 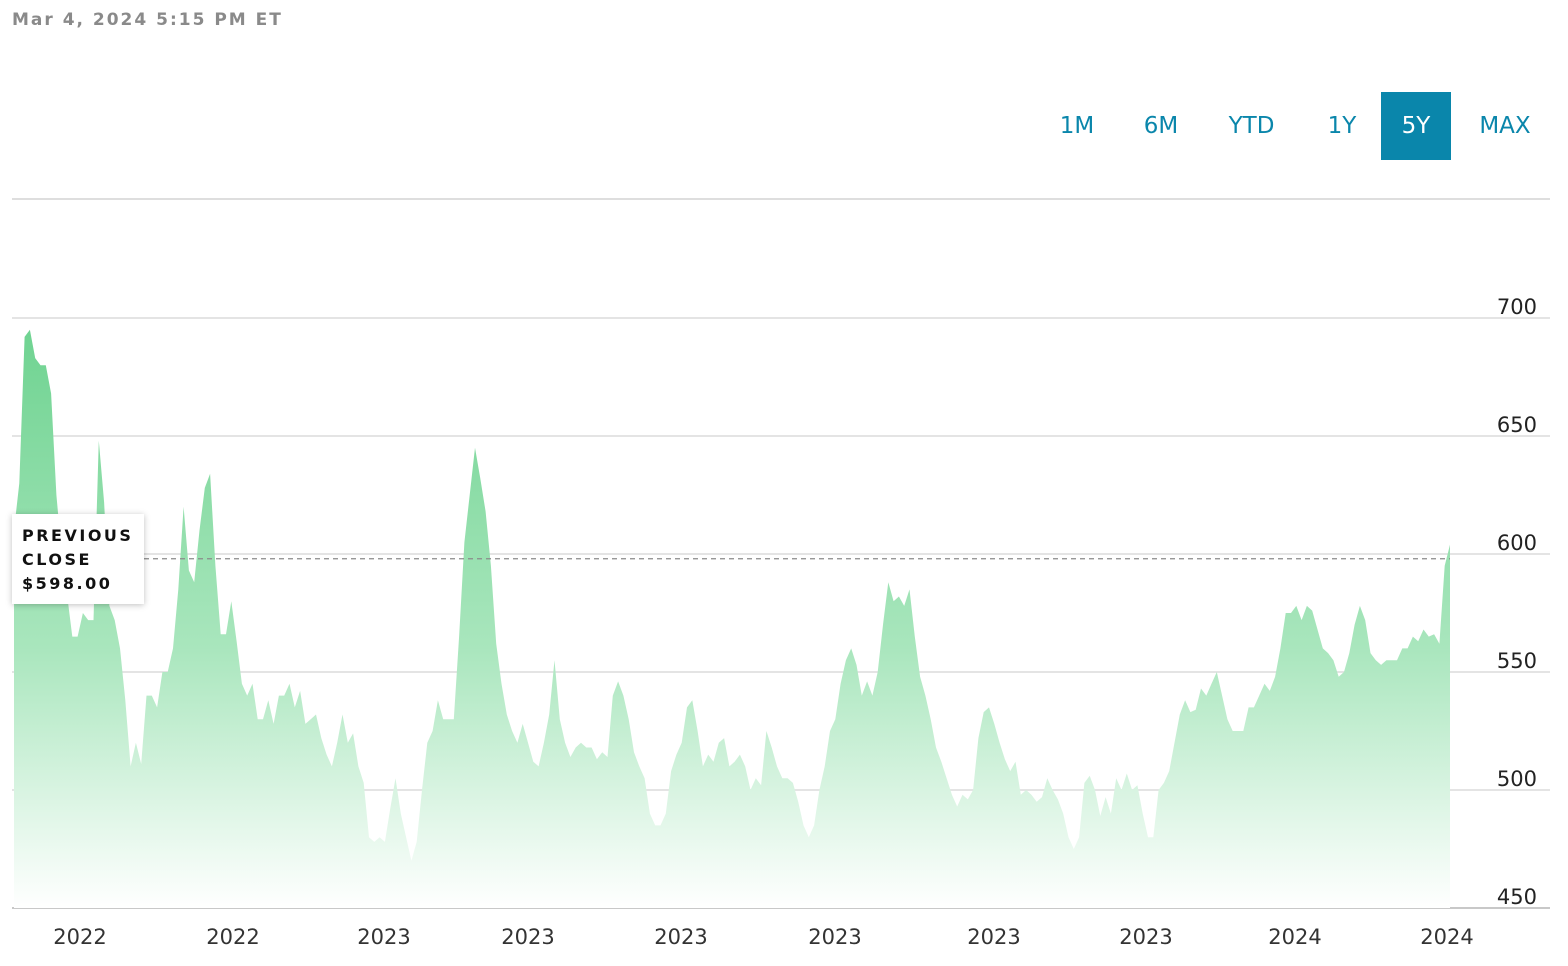 I want to click on range-button-1y: 1Y, so click(x=1342, y=126).